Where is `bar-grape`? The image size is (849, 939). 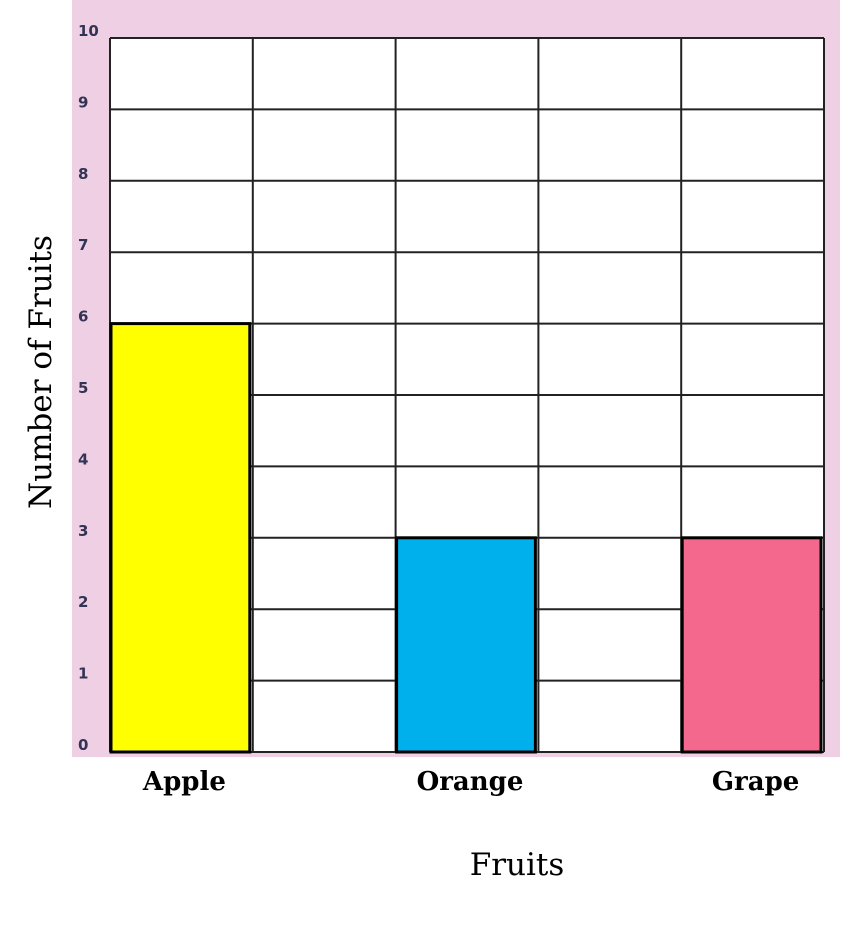
bar-grape is located at coordinates (751, 645).